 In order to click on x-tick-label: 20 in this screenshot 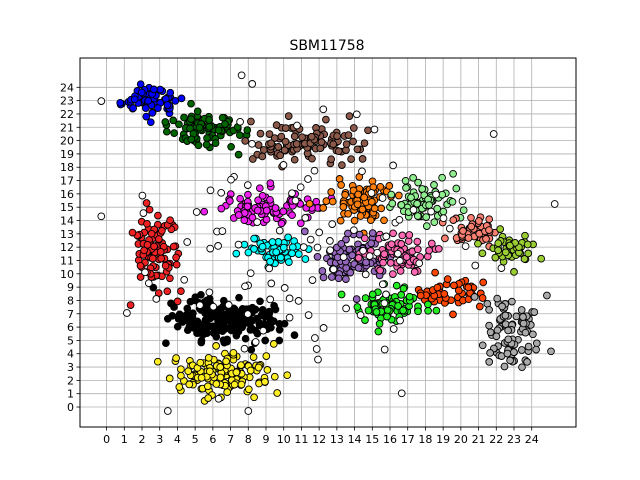, I will do `click(461, 439)`.